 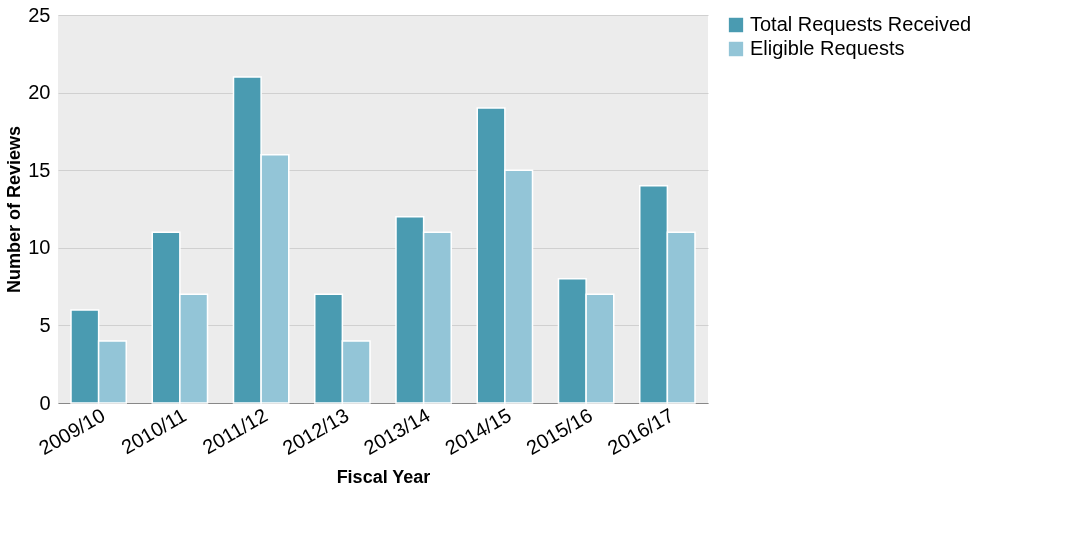 I want to click on x-axis-title: Fiscal Year, so click(x=383, y=476).